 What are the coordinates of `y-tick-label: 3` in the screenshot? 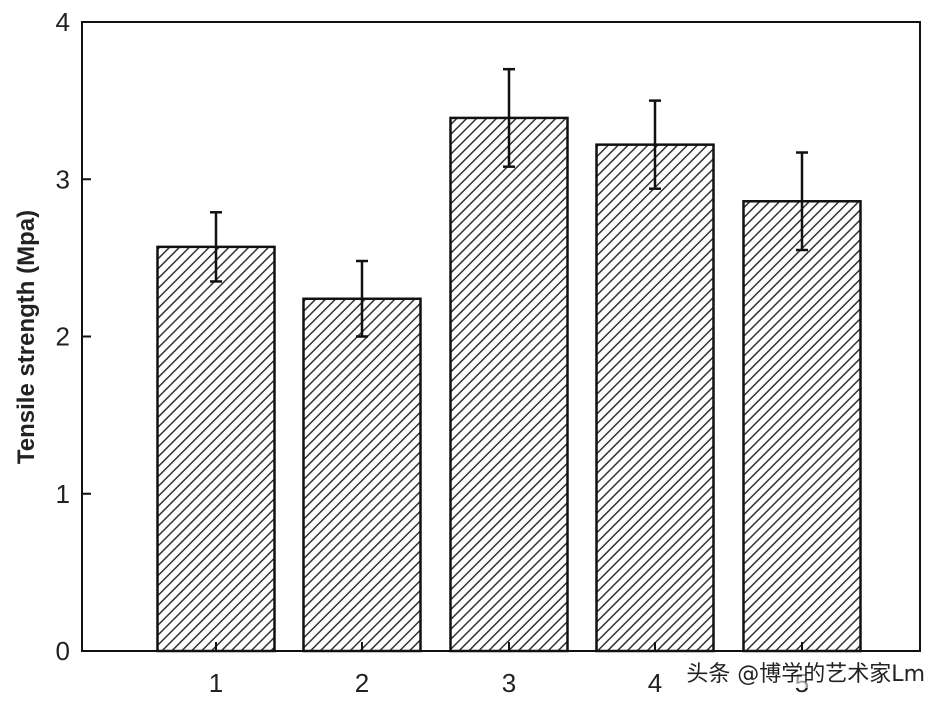 It's located at (63, 179).